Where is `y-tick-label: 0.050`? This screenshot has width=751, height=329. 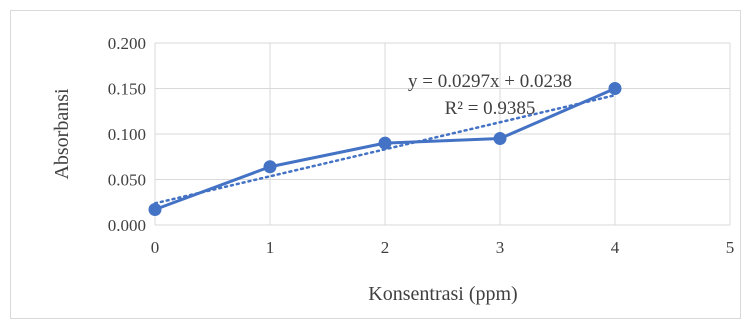
y-tick-label: 0.050 is located at coordinates (127, 180).